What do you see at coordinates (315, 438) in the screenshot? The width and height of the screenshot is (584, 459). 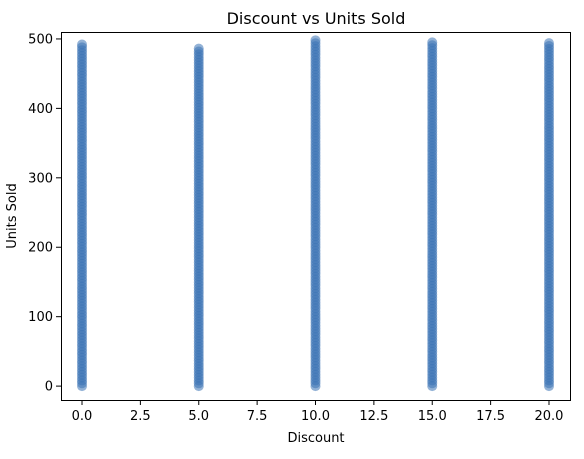 I see `x-axis-label: Discount` at bounding box center [315, 438].